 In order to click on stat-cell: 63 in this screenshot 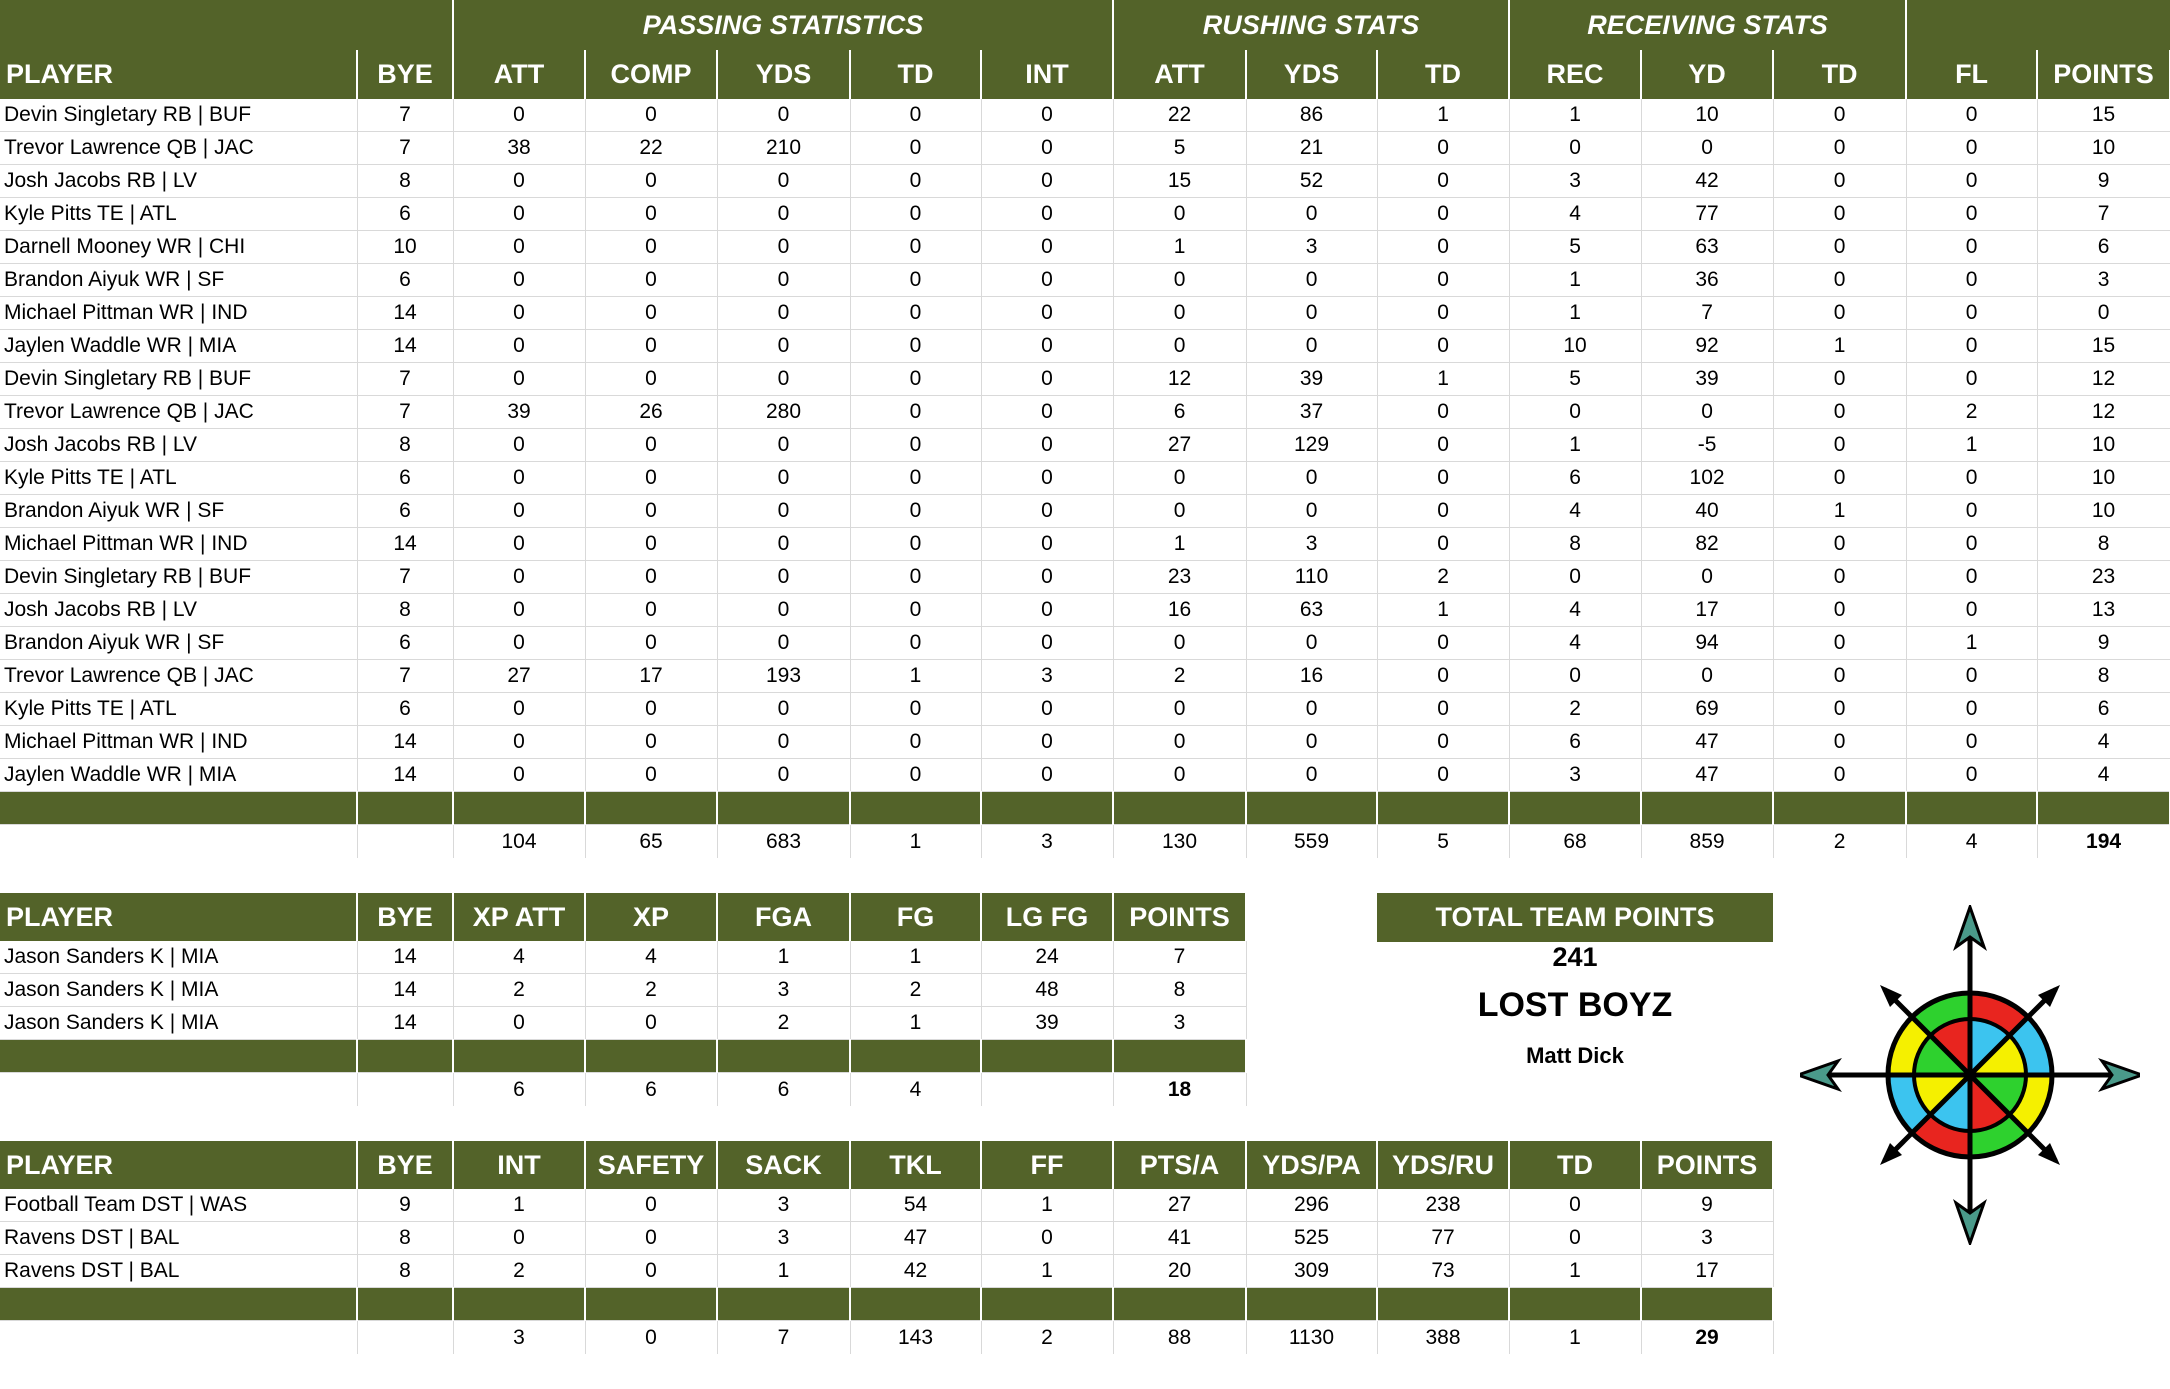, I will do `click(1312, 610)`.